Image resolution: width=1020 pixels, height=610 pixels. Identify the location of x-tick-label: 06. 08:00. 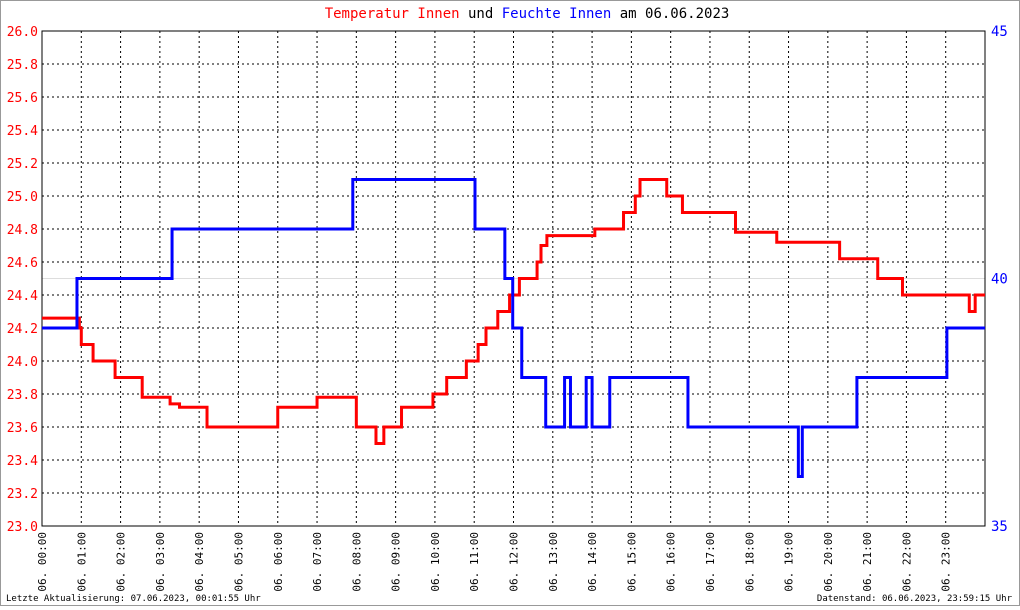
(356, 562).